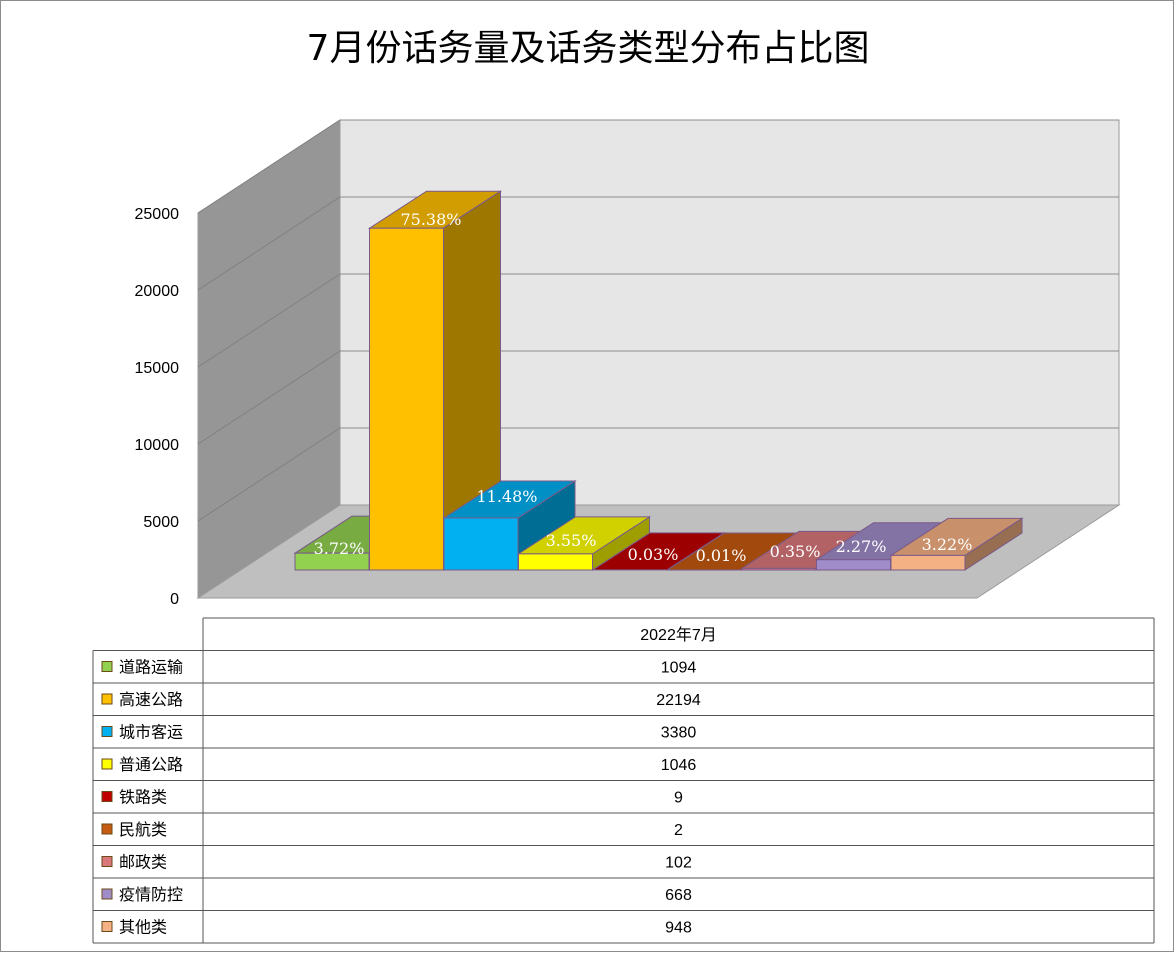 The image size is (1174, 953). What do you see at coordinates (151, 895) in the screenshot?
I see `legend-label-7: 疫情防控` at bounding box center [151, 895].